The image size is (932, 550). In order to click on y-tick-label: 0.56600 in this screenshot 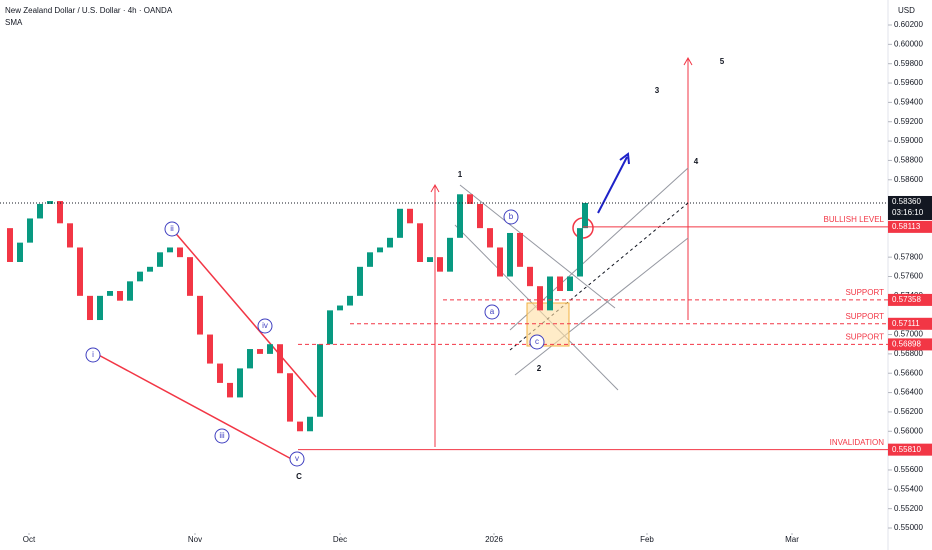, I will do `click(908, 372)`.